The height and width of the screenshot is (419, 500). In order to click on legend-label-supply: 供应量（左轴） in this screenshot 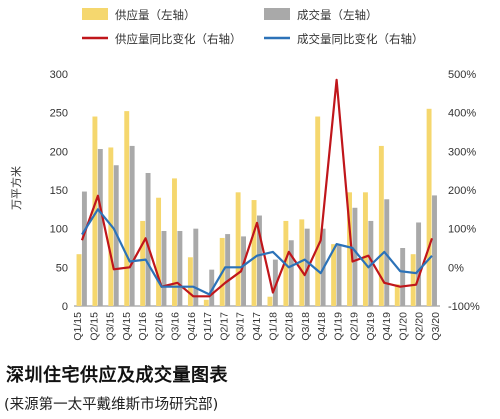, I will do `click(155, 15)`.